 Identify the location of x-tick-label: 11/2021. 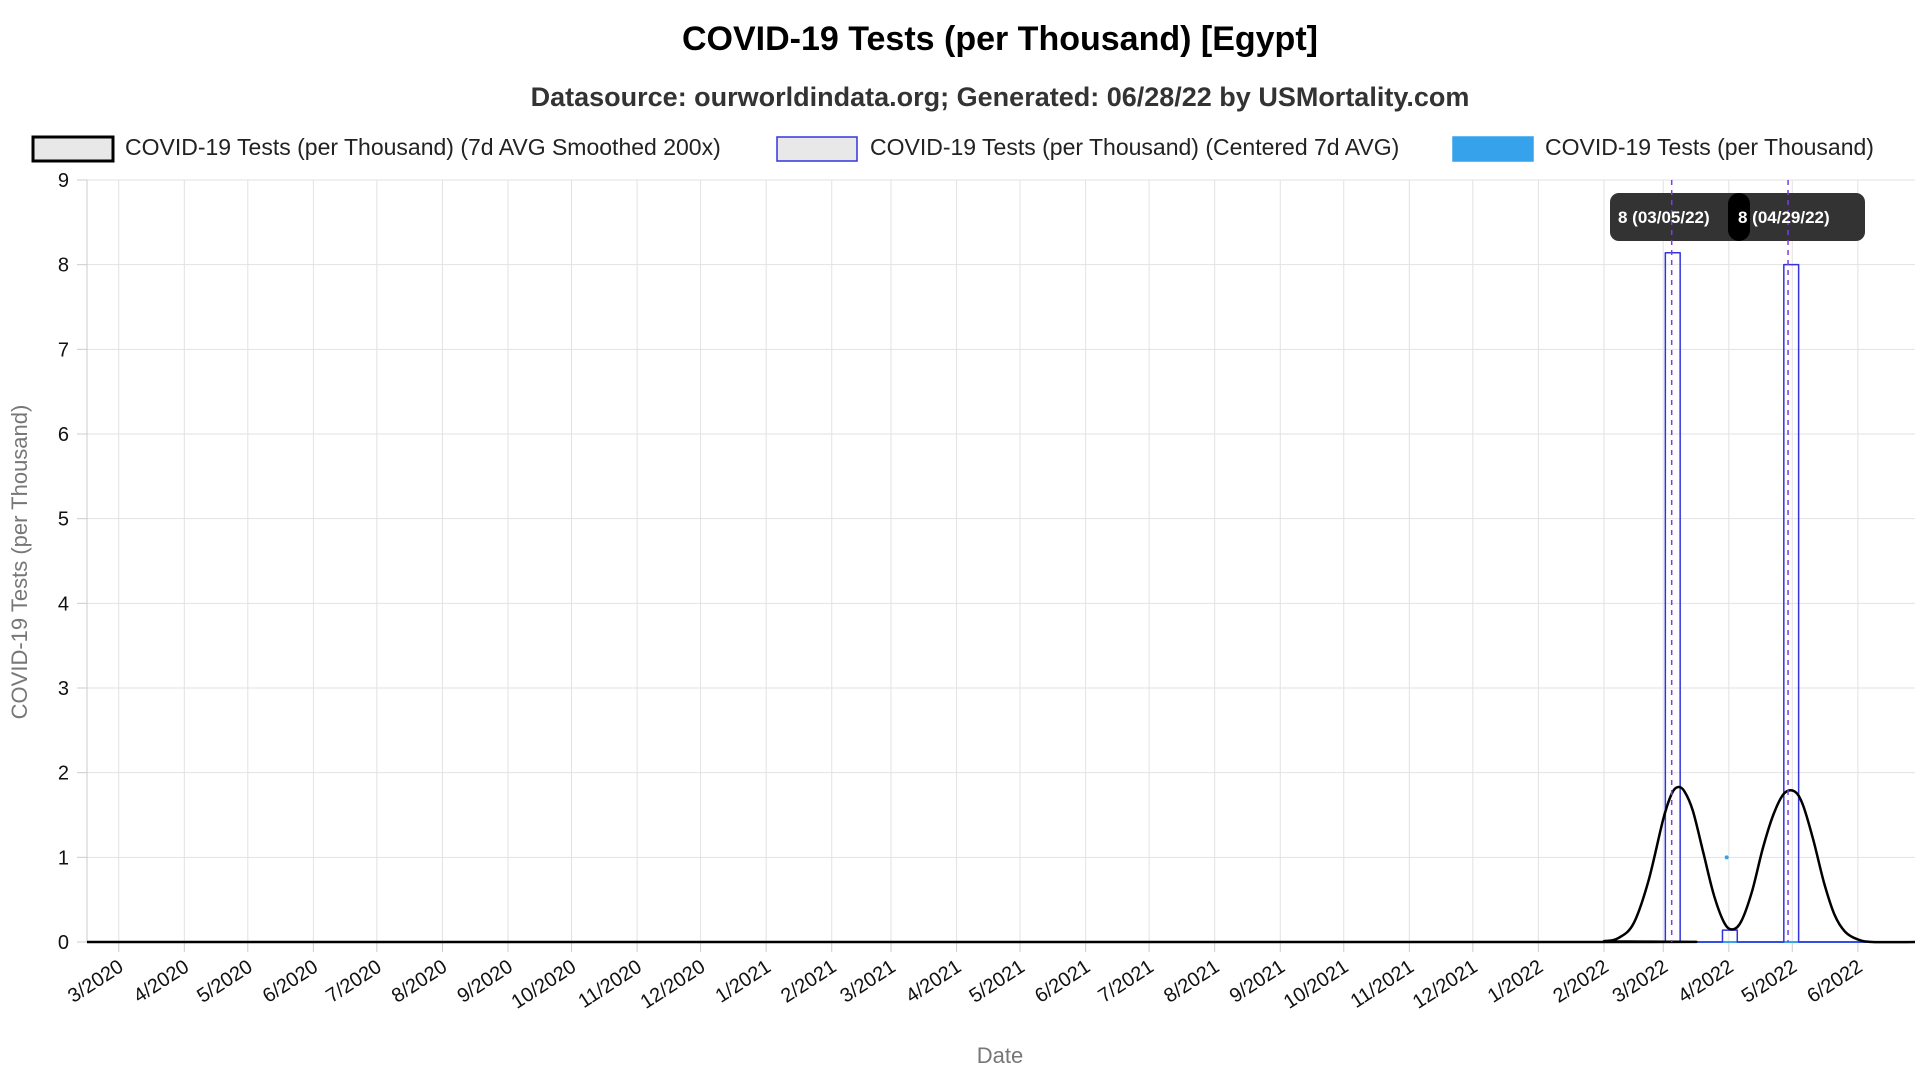
(1382, 984).